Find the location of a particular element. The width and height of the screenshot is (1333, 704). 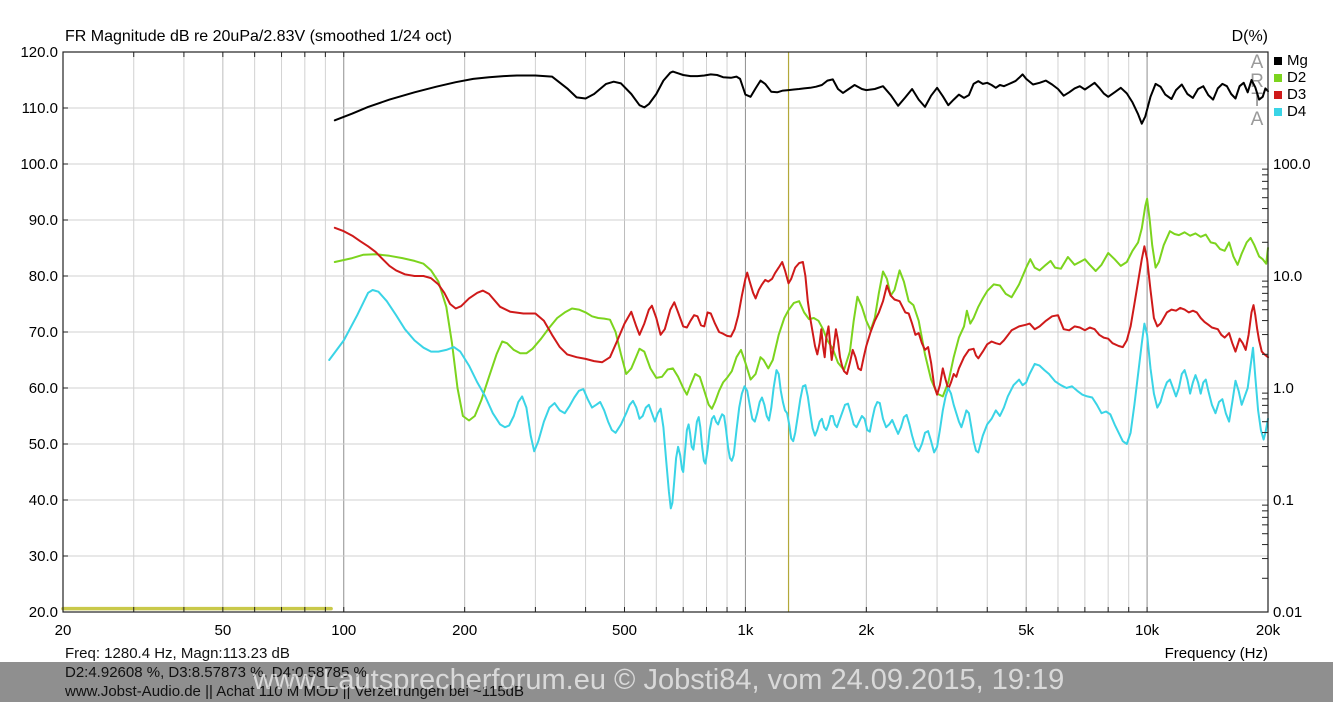

right-axis-tick-label: 0.01 is located at coordinates (1287, 612).